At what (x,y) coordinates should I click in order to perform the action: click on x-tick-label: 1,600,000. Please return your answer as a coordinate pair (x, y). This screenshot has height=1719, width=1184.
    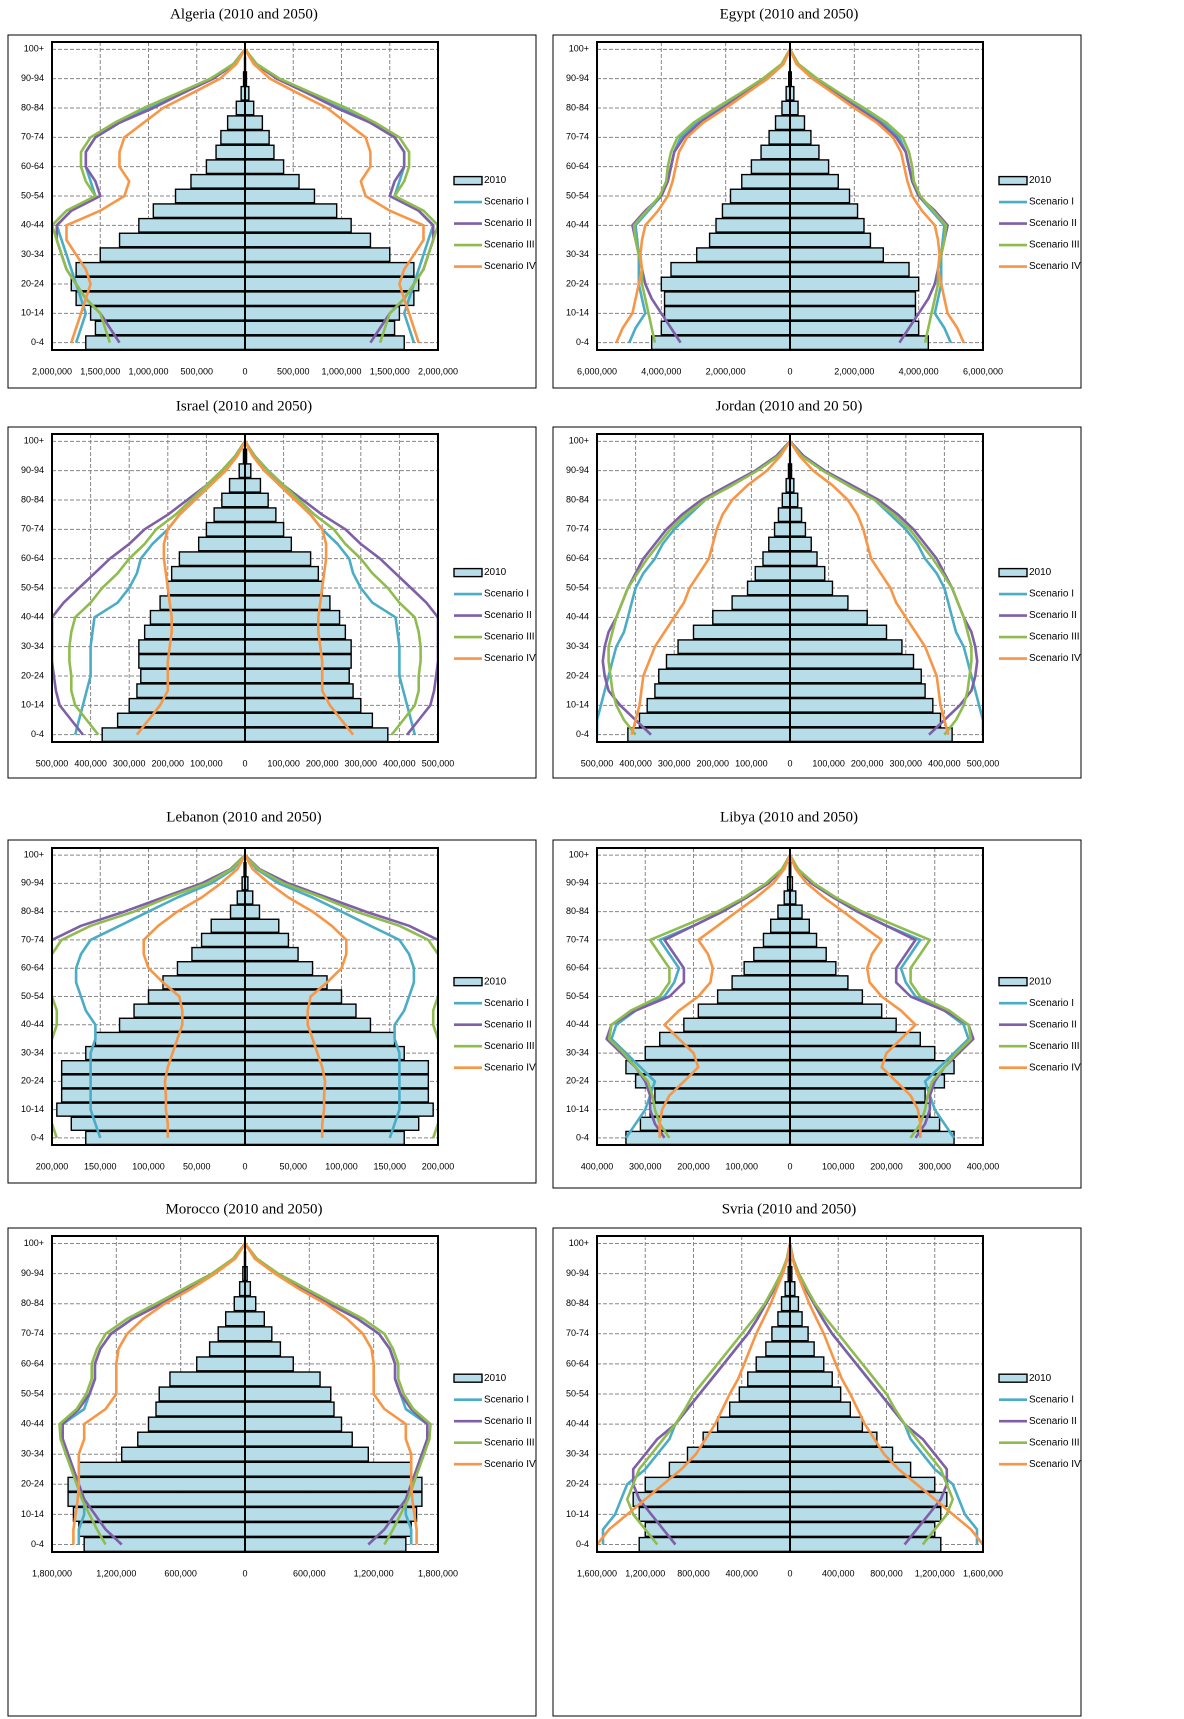
    Looking at the image, I should click on (597, 1573).